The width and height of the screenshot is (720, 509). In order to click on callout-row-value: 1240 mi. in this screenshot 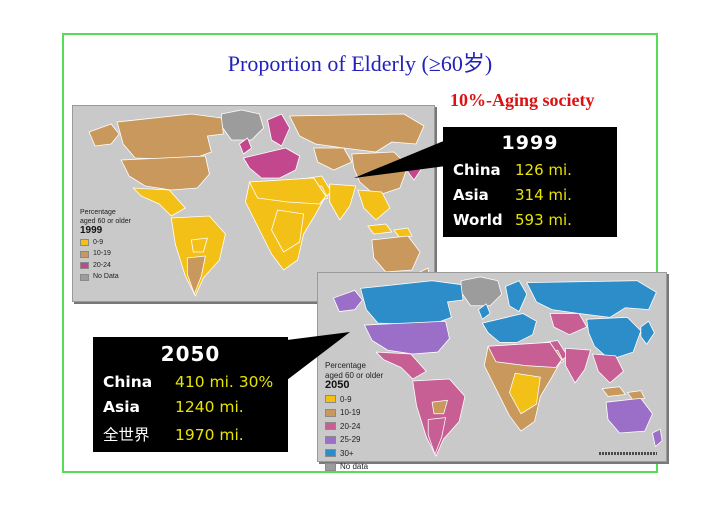, I will do `click(209, 407)`.